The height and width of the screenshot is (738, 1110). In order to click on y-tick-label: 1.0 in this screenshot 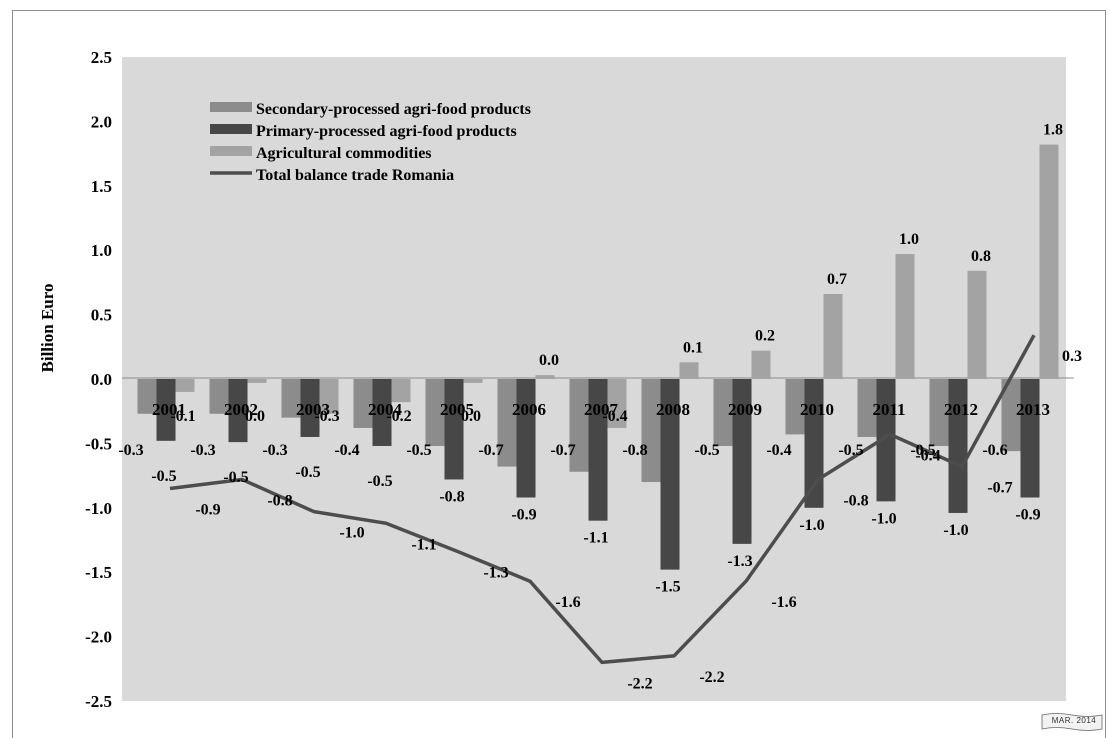, I will do `click(101, 250)`.